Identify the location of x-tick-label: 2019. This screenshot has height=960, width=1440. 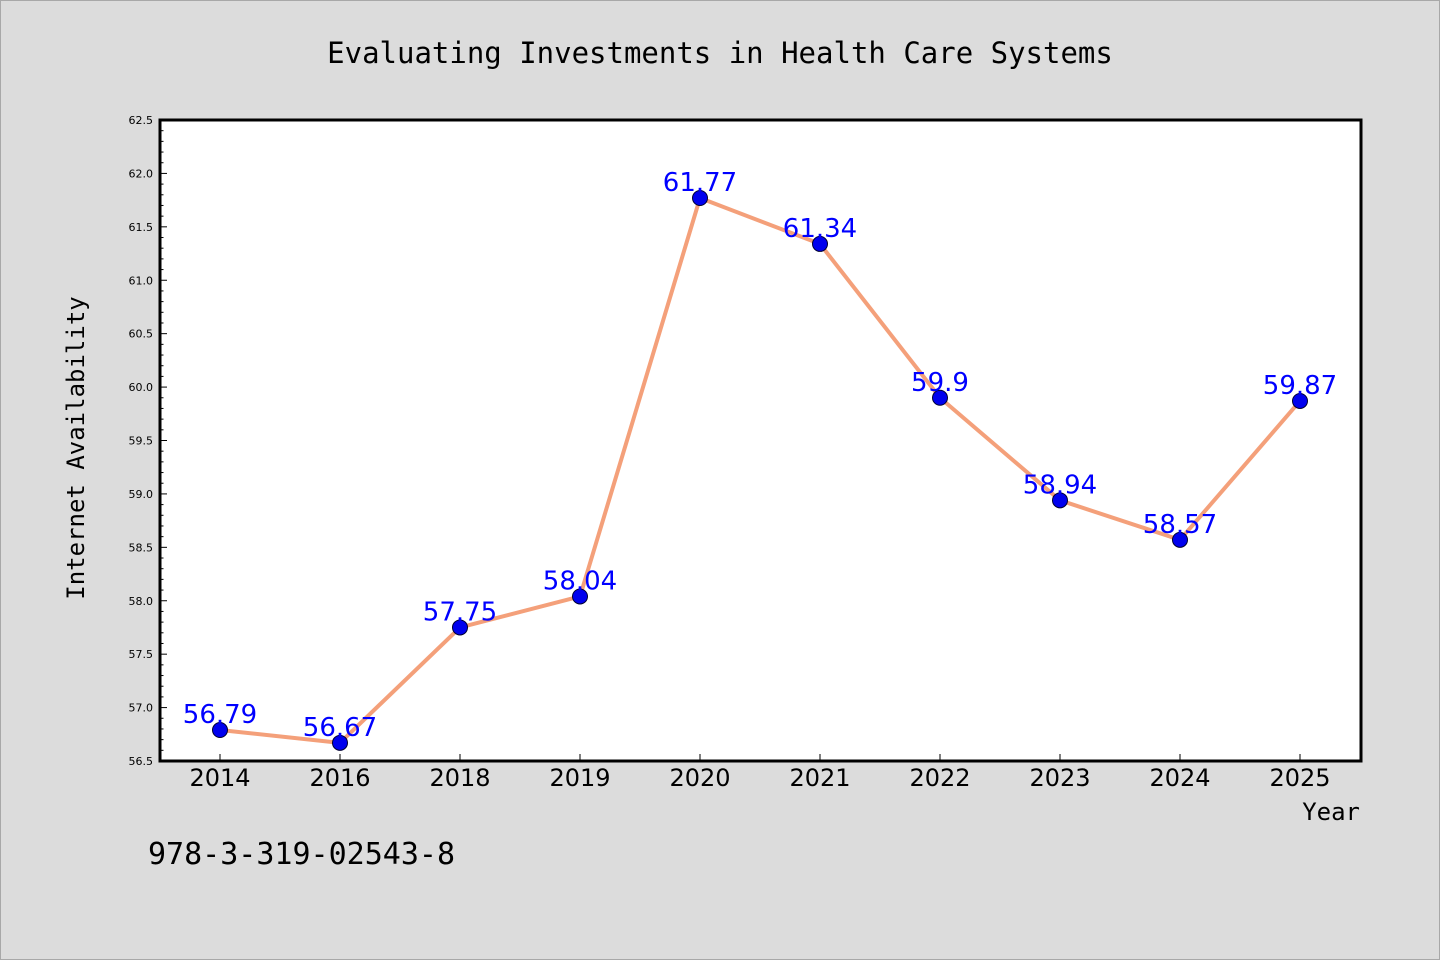
(579, 778).